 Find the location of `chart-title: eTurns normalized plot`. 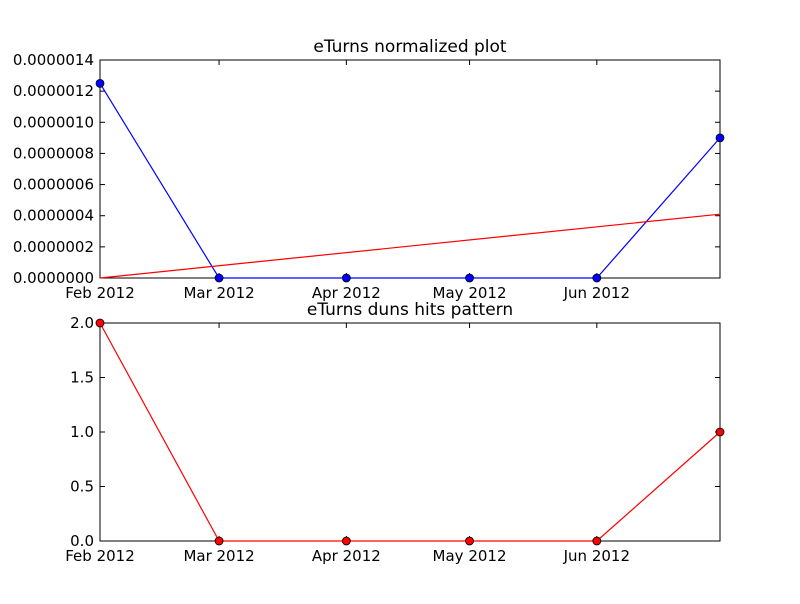

chart-title: eTurns normalized plot is located at coordinates (410, 47).